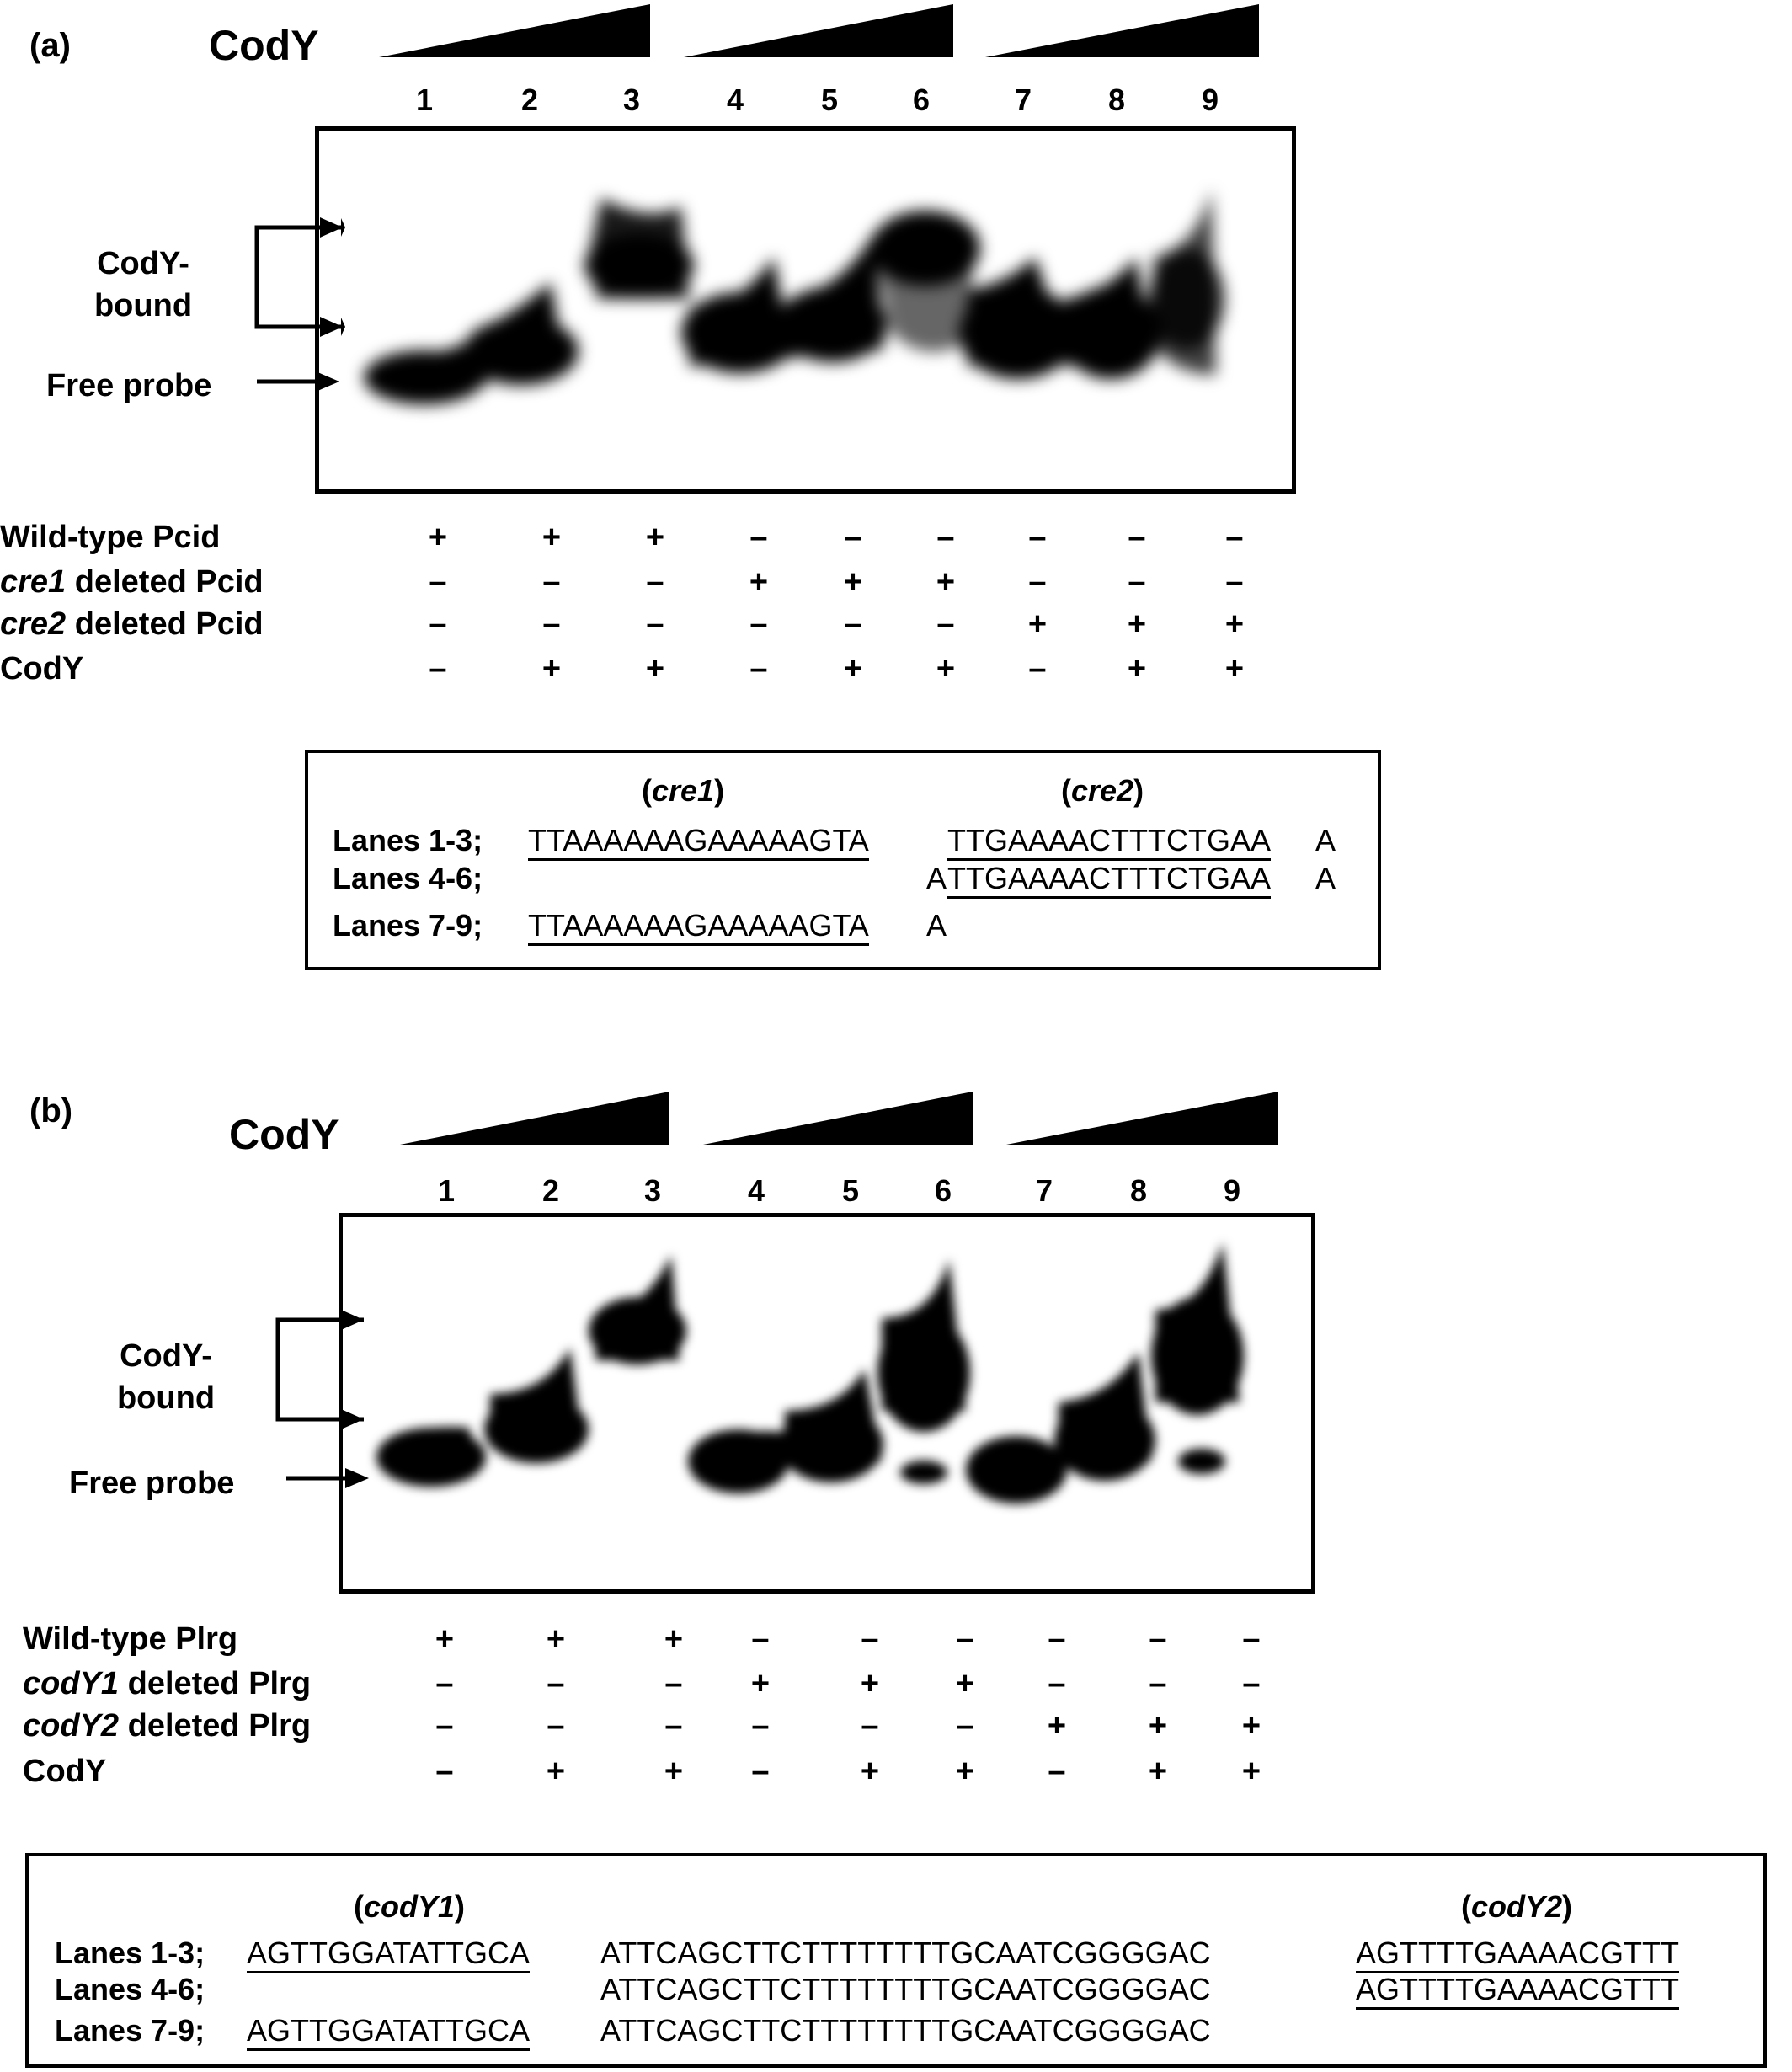 The width and height of the screenshot is (1792, 2072). Describe the element at coordinates (683, 790) in the screenshot. I see `seq-a-site1-label: (cre1)` at that location.